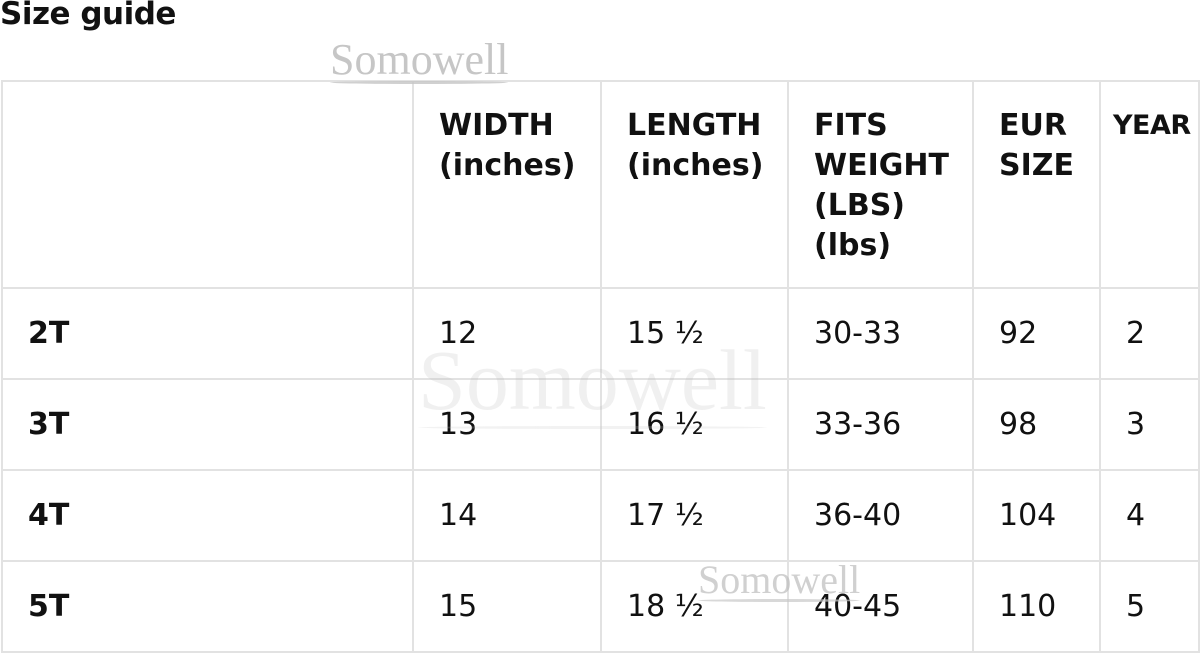 This screenshot has height=653, width=1200. I want to click on table-row: 5T 15 18 ½ 40-45 110 5, so click(600, 606).